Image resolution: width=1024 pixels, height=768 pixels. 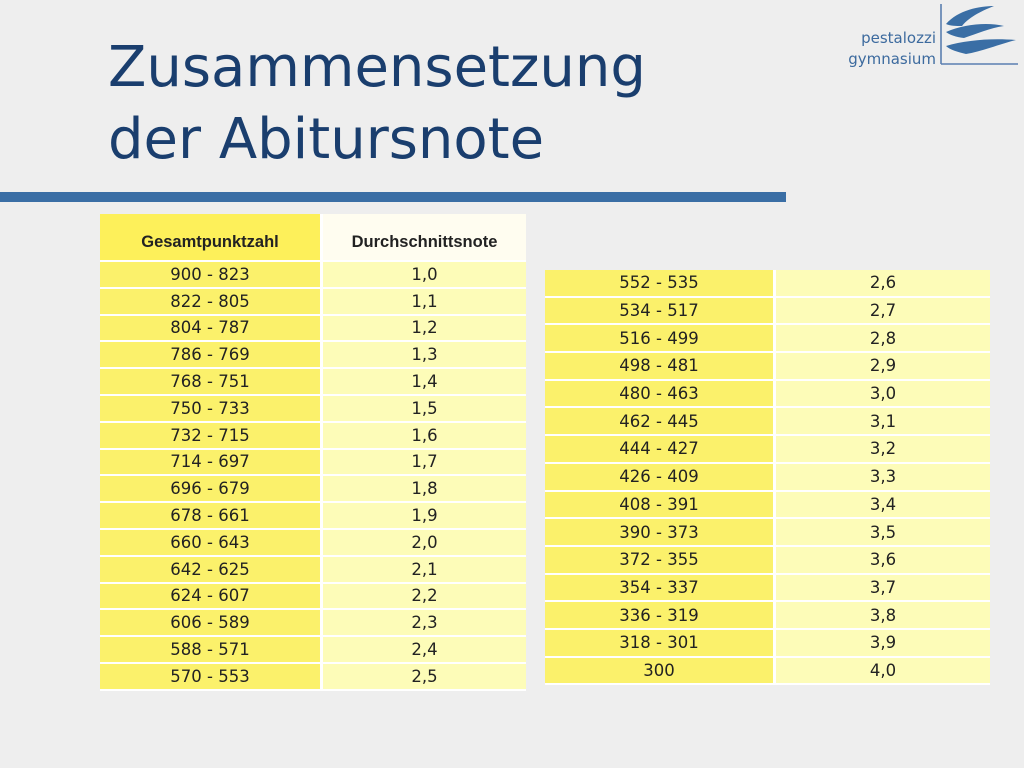 What do you see at coordinates (660, 560) in the screenshot?
I see `points-cell: 372 - 355` at bounding box center [660, 560].